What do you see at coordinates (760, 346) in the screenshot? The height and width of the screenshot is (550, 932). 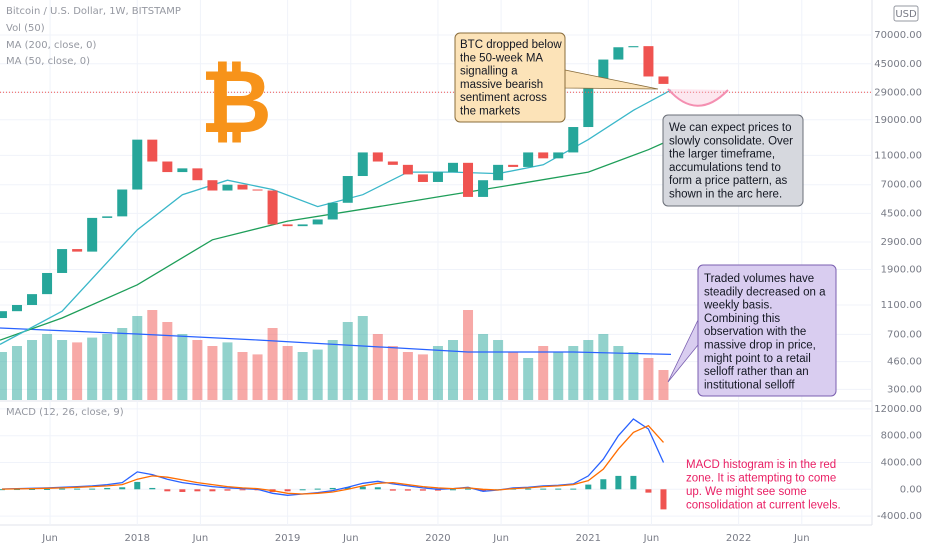 I see `annotation-line: massive drop in price,` at bounding box center [760, 346].